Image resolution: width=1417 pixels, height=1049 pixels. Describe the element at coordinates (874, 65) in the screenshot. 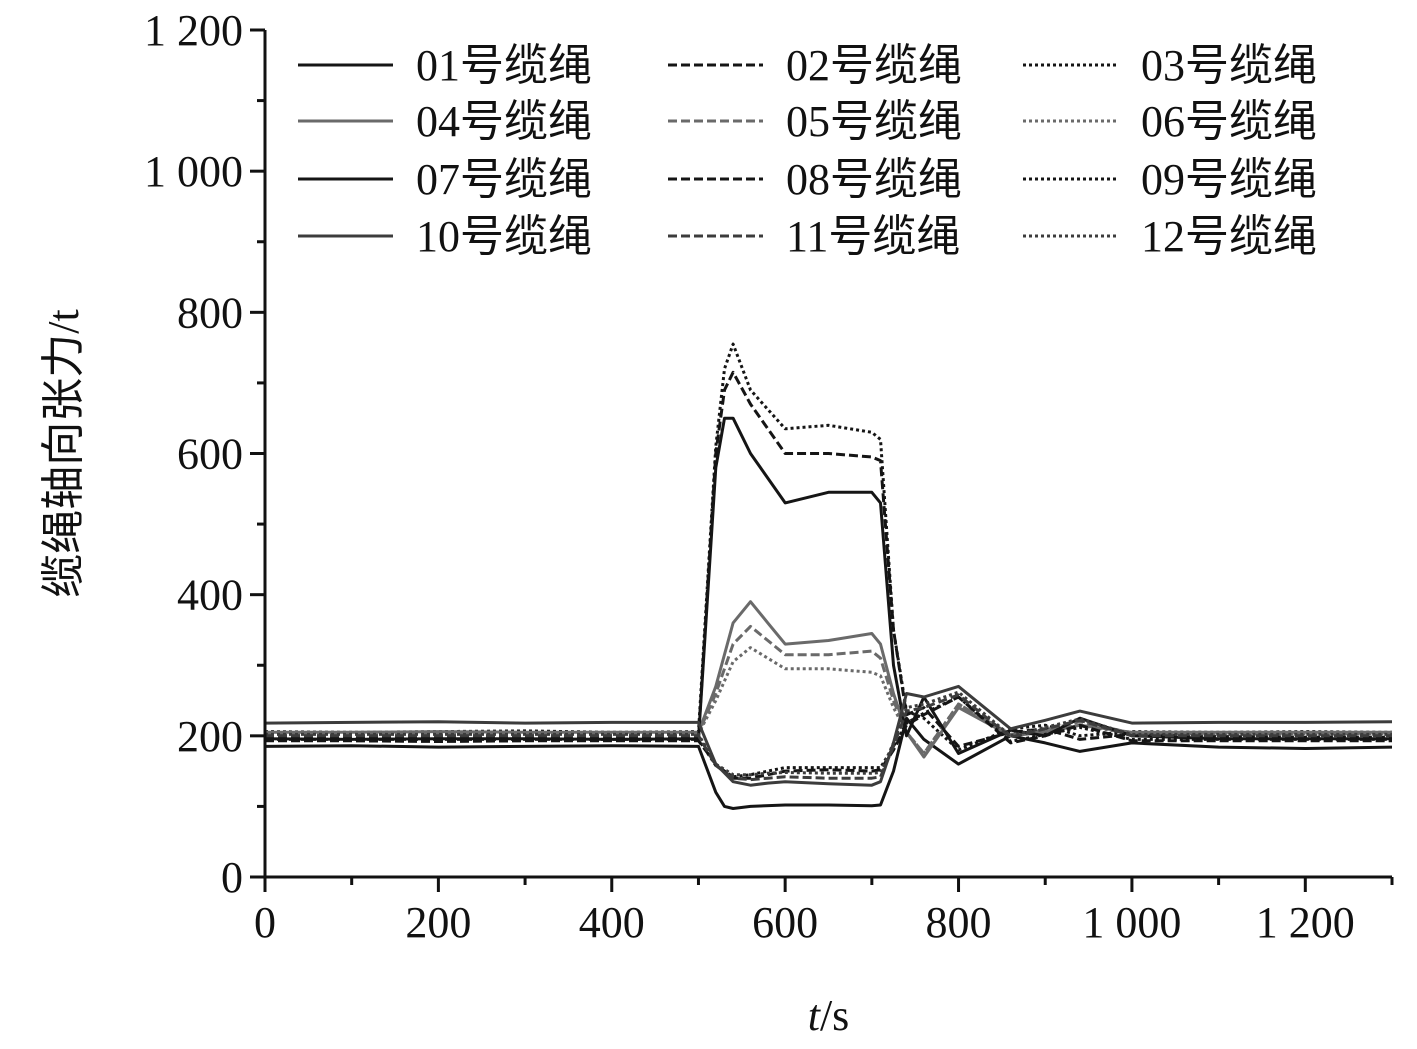

I see `legend-label-2: 02号缆绳` at that location.